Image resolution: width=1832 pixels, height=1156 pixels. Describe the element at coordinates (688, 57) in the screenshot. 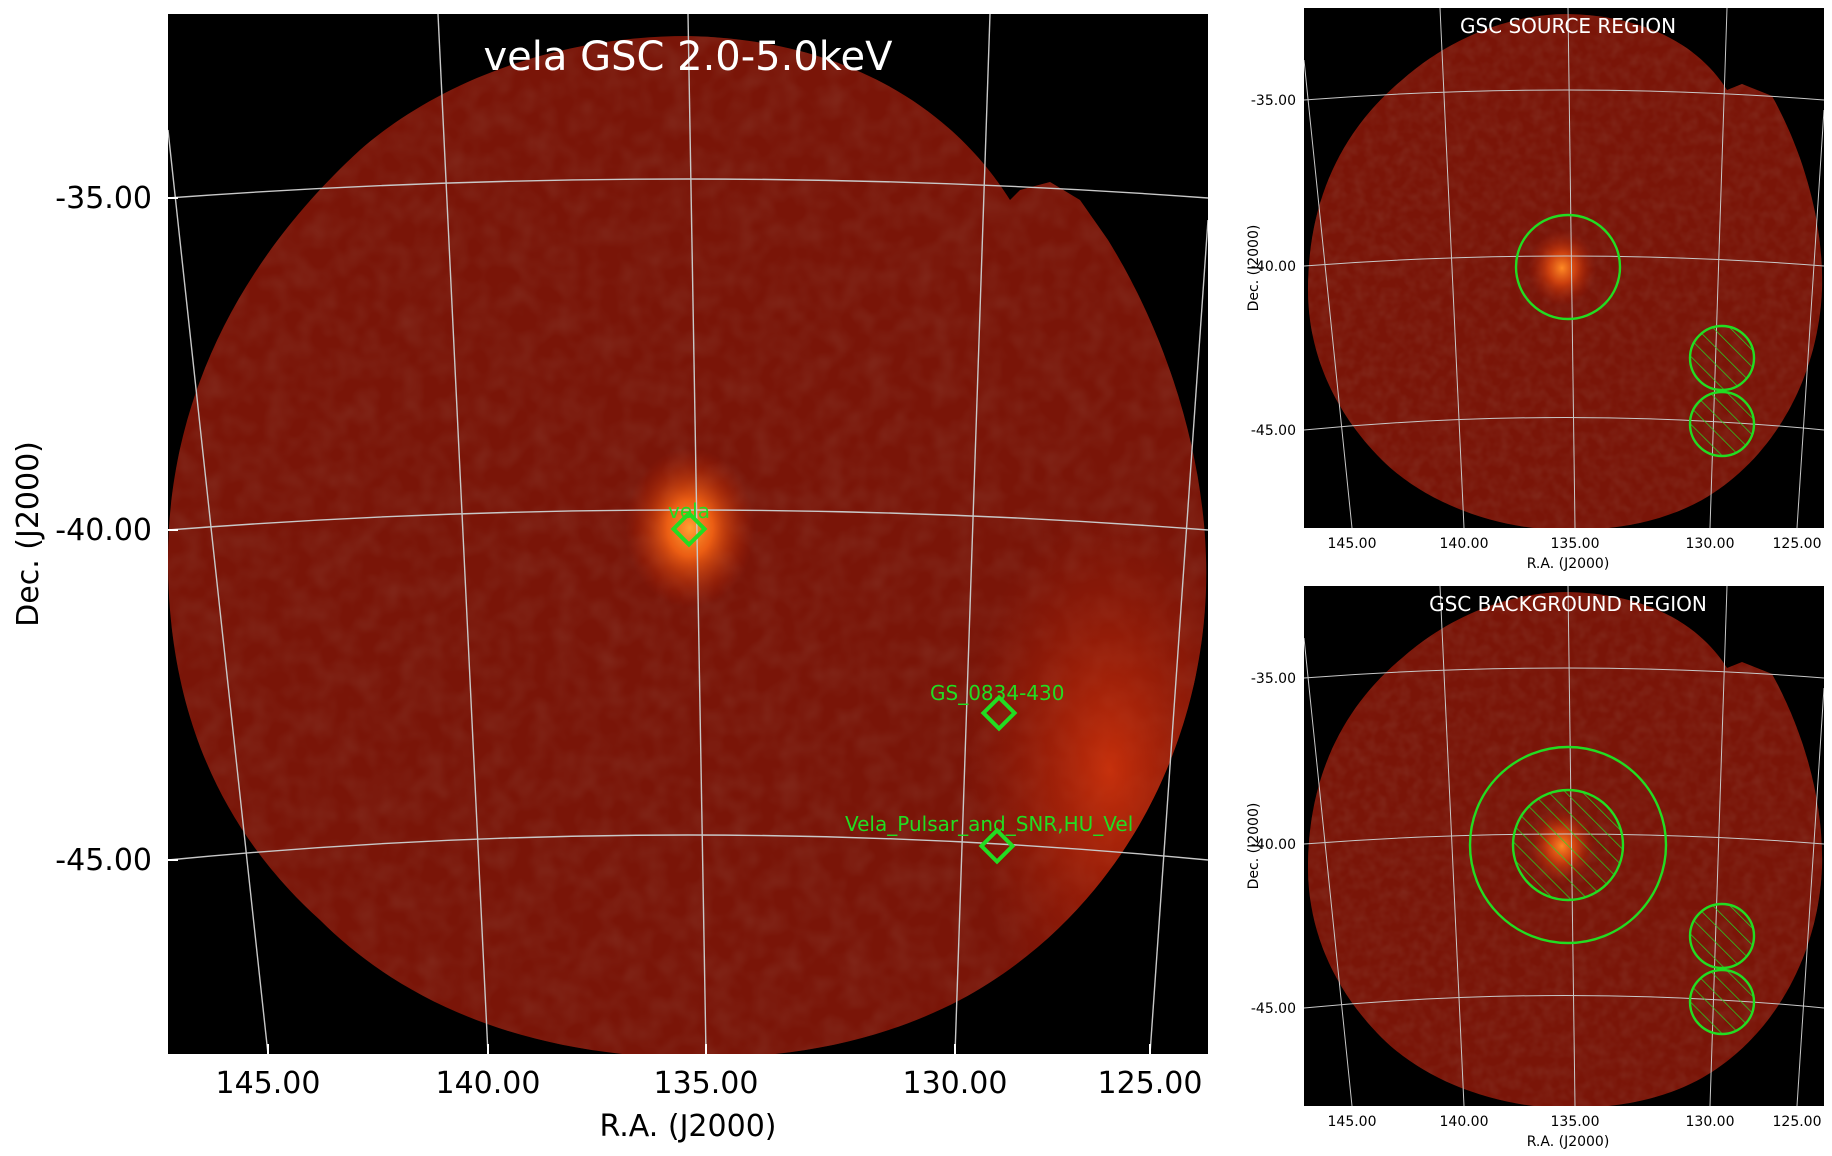

I see `main-title: vela GSC 2.0-5.0keV` at that location.